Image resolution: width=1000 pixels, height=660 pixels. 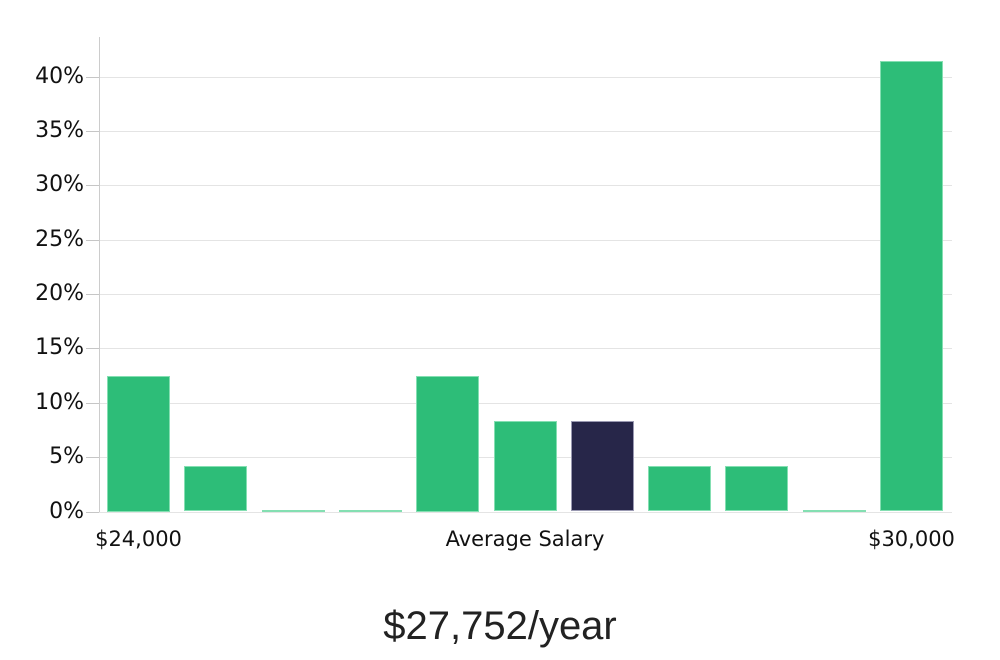 What do you see at coordinates (59, 402) in the screenshot?
I see `y-axis-tick-label: 10%` at bounding box center [59, 402].